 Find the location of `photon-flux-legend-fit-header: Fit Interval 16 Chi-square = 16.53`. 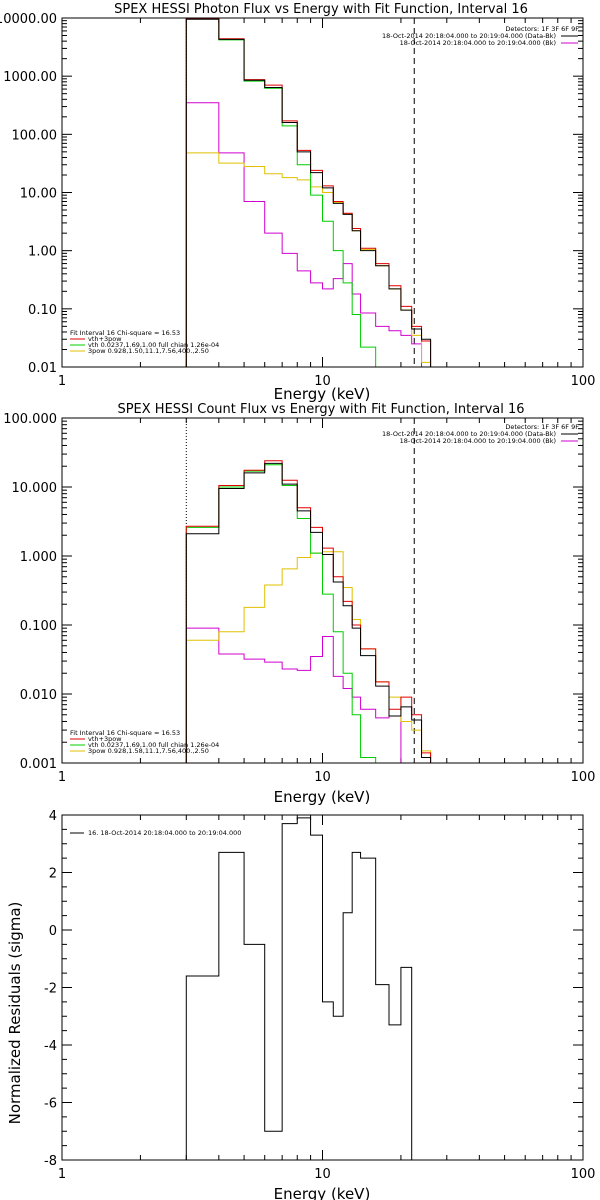

photon-flux-legend-fit-header: Fit Interval 16 Chi-square = 16.53 is located at coordinates (125, 333).